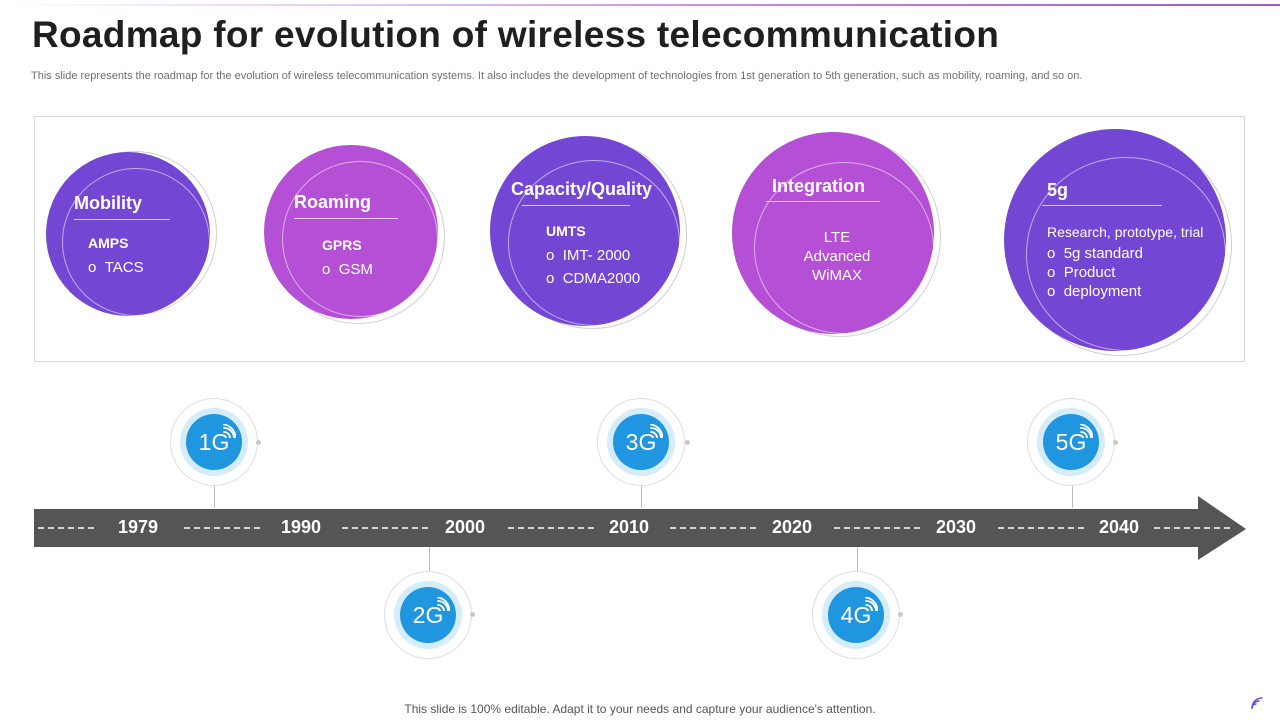  Describe the element at coordinates (465, 527) in the screenshot. I see `timeline-year: 2000` at that location.